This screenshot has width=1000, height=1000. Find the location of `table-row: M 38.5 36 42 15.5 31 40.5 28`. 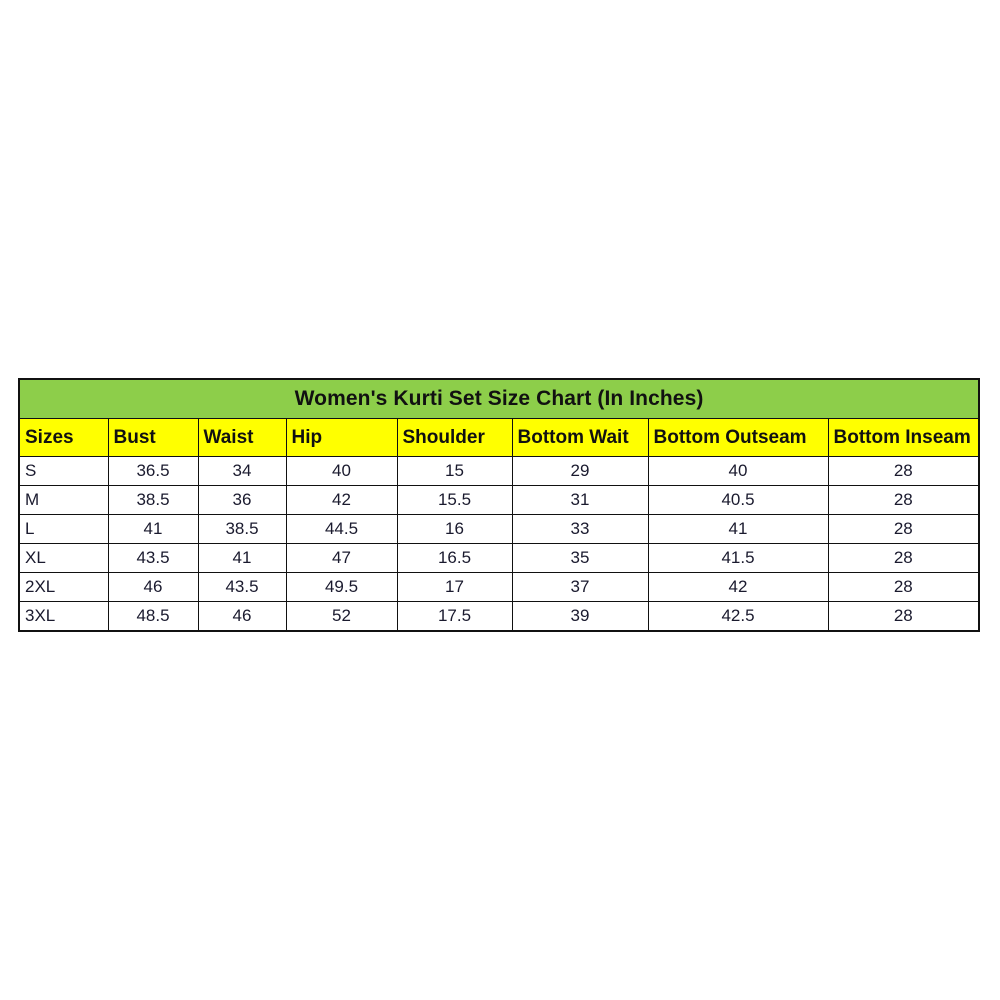

table-row: M 38.5 36 42 15.5 31 40.5 28 is located at coordinates (499, 500).